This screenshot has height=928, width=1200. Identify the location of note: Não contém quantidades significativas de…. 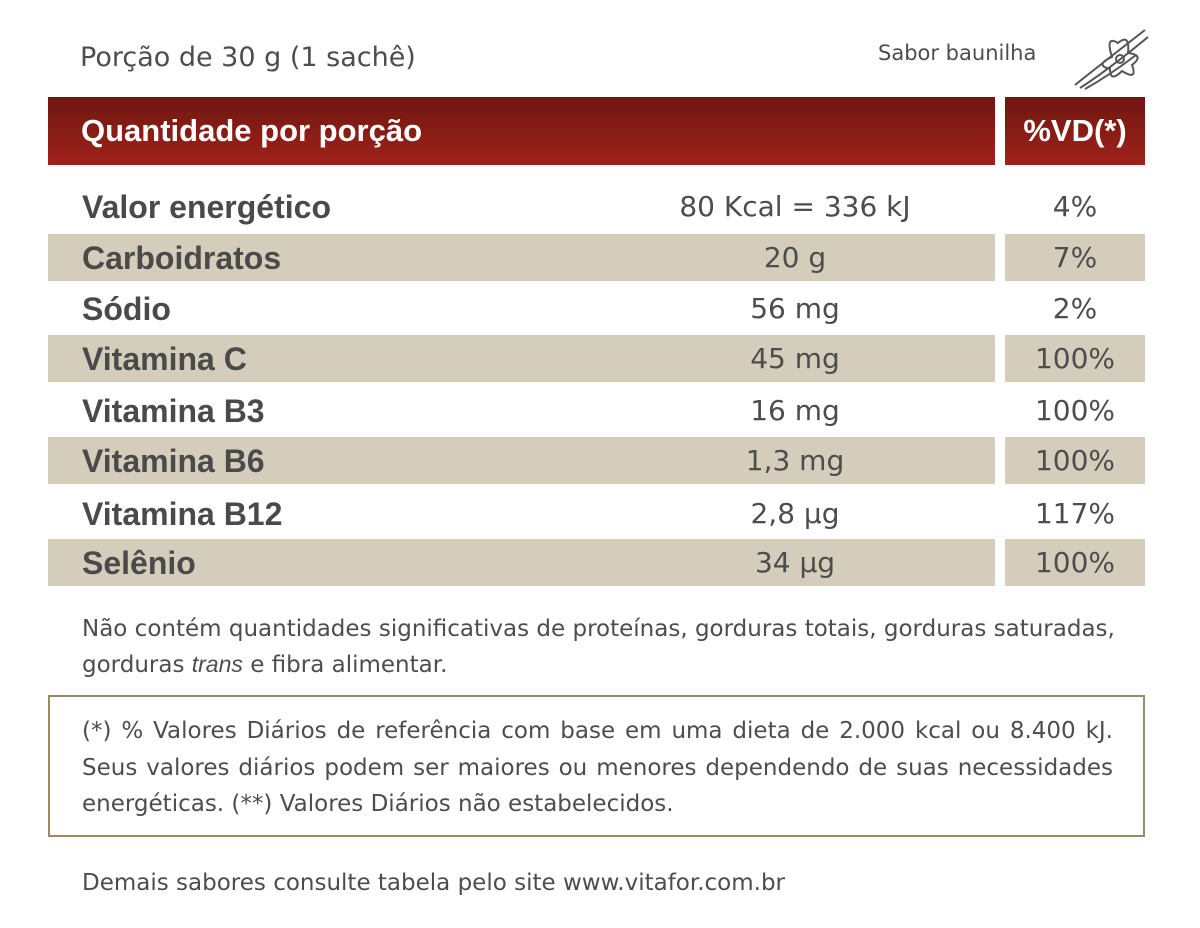
(602, 647).